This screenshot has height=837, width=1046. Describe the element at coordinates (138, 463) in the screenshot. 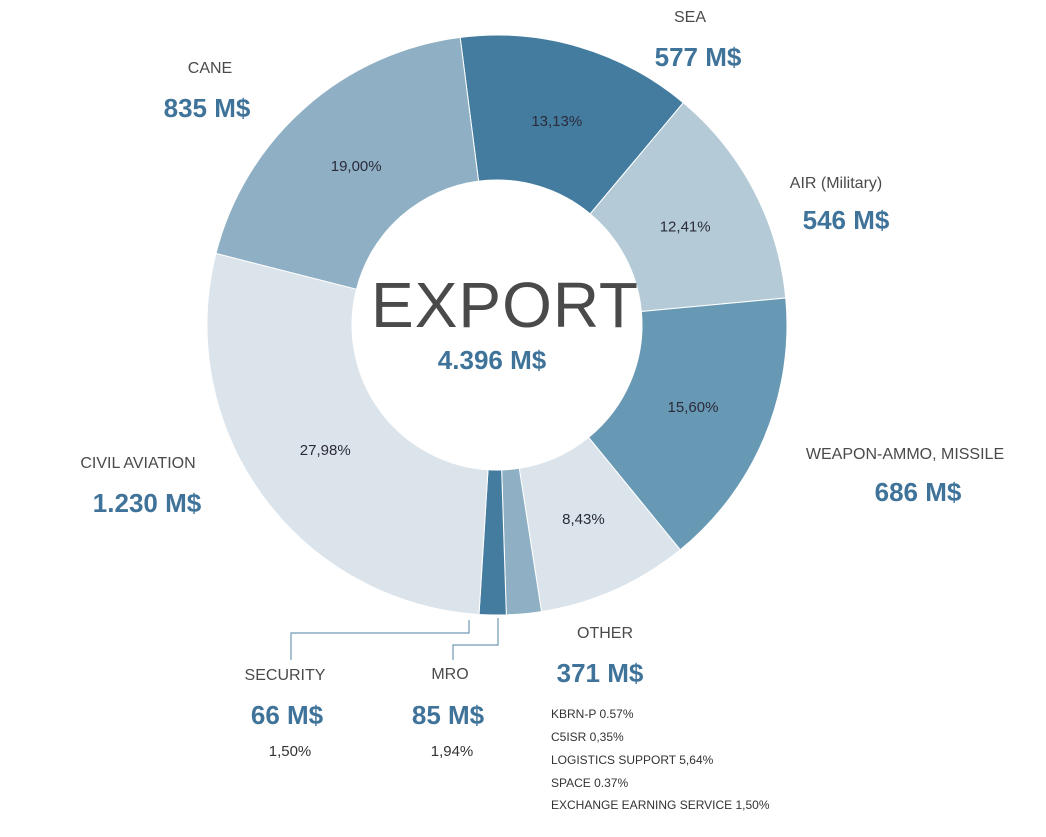

I see `civil-aviation-category-label: CIVIL AVIATION` at that location.